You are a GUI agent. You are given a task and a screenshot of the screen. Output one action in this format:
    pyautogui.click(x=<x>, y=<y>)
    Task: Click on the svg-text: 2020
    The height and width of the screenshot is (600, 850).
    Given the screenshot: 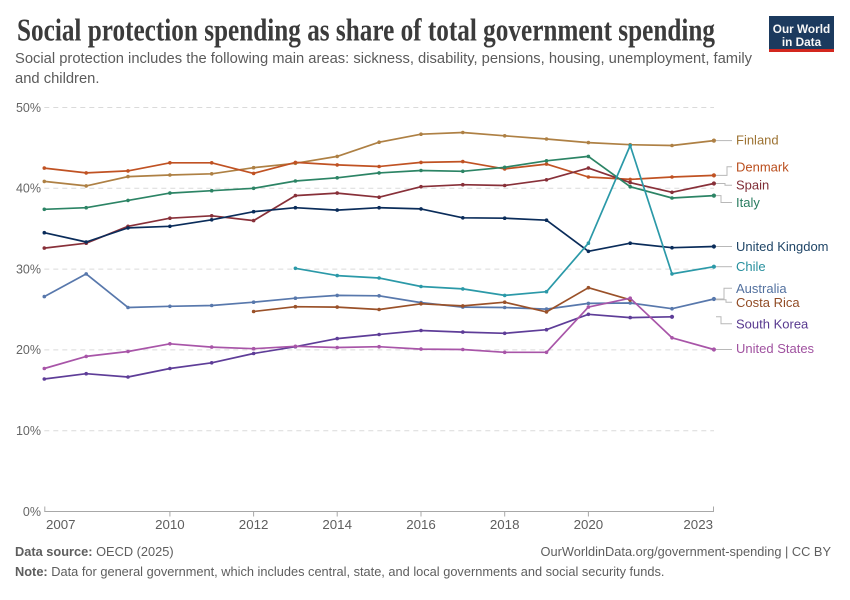 What is the action you would take?
    pyautogui.click(x=589, y=524)
    